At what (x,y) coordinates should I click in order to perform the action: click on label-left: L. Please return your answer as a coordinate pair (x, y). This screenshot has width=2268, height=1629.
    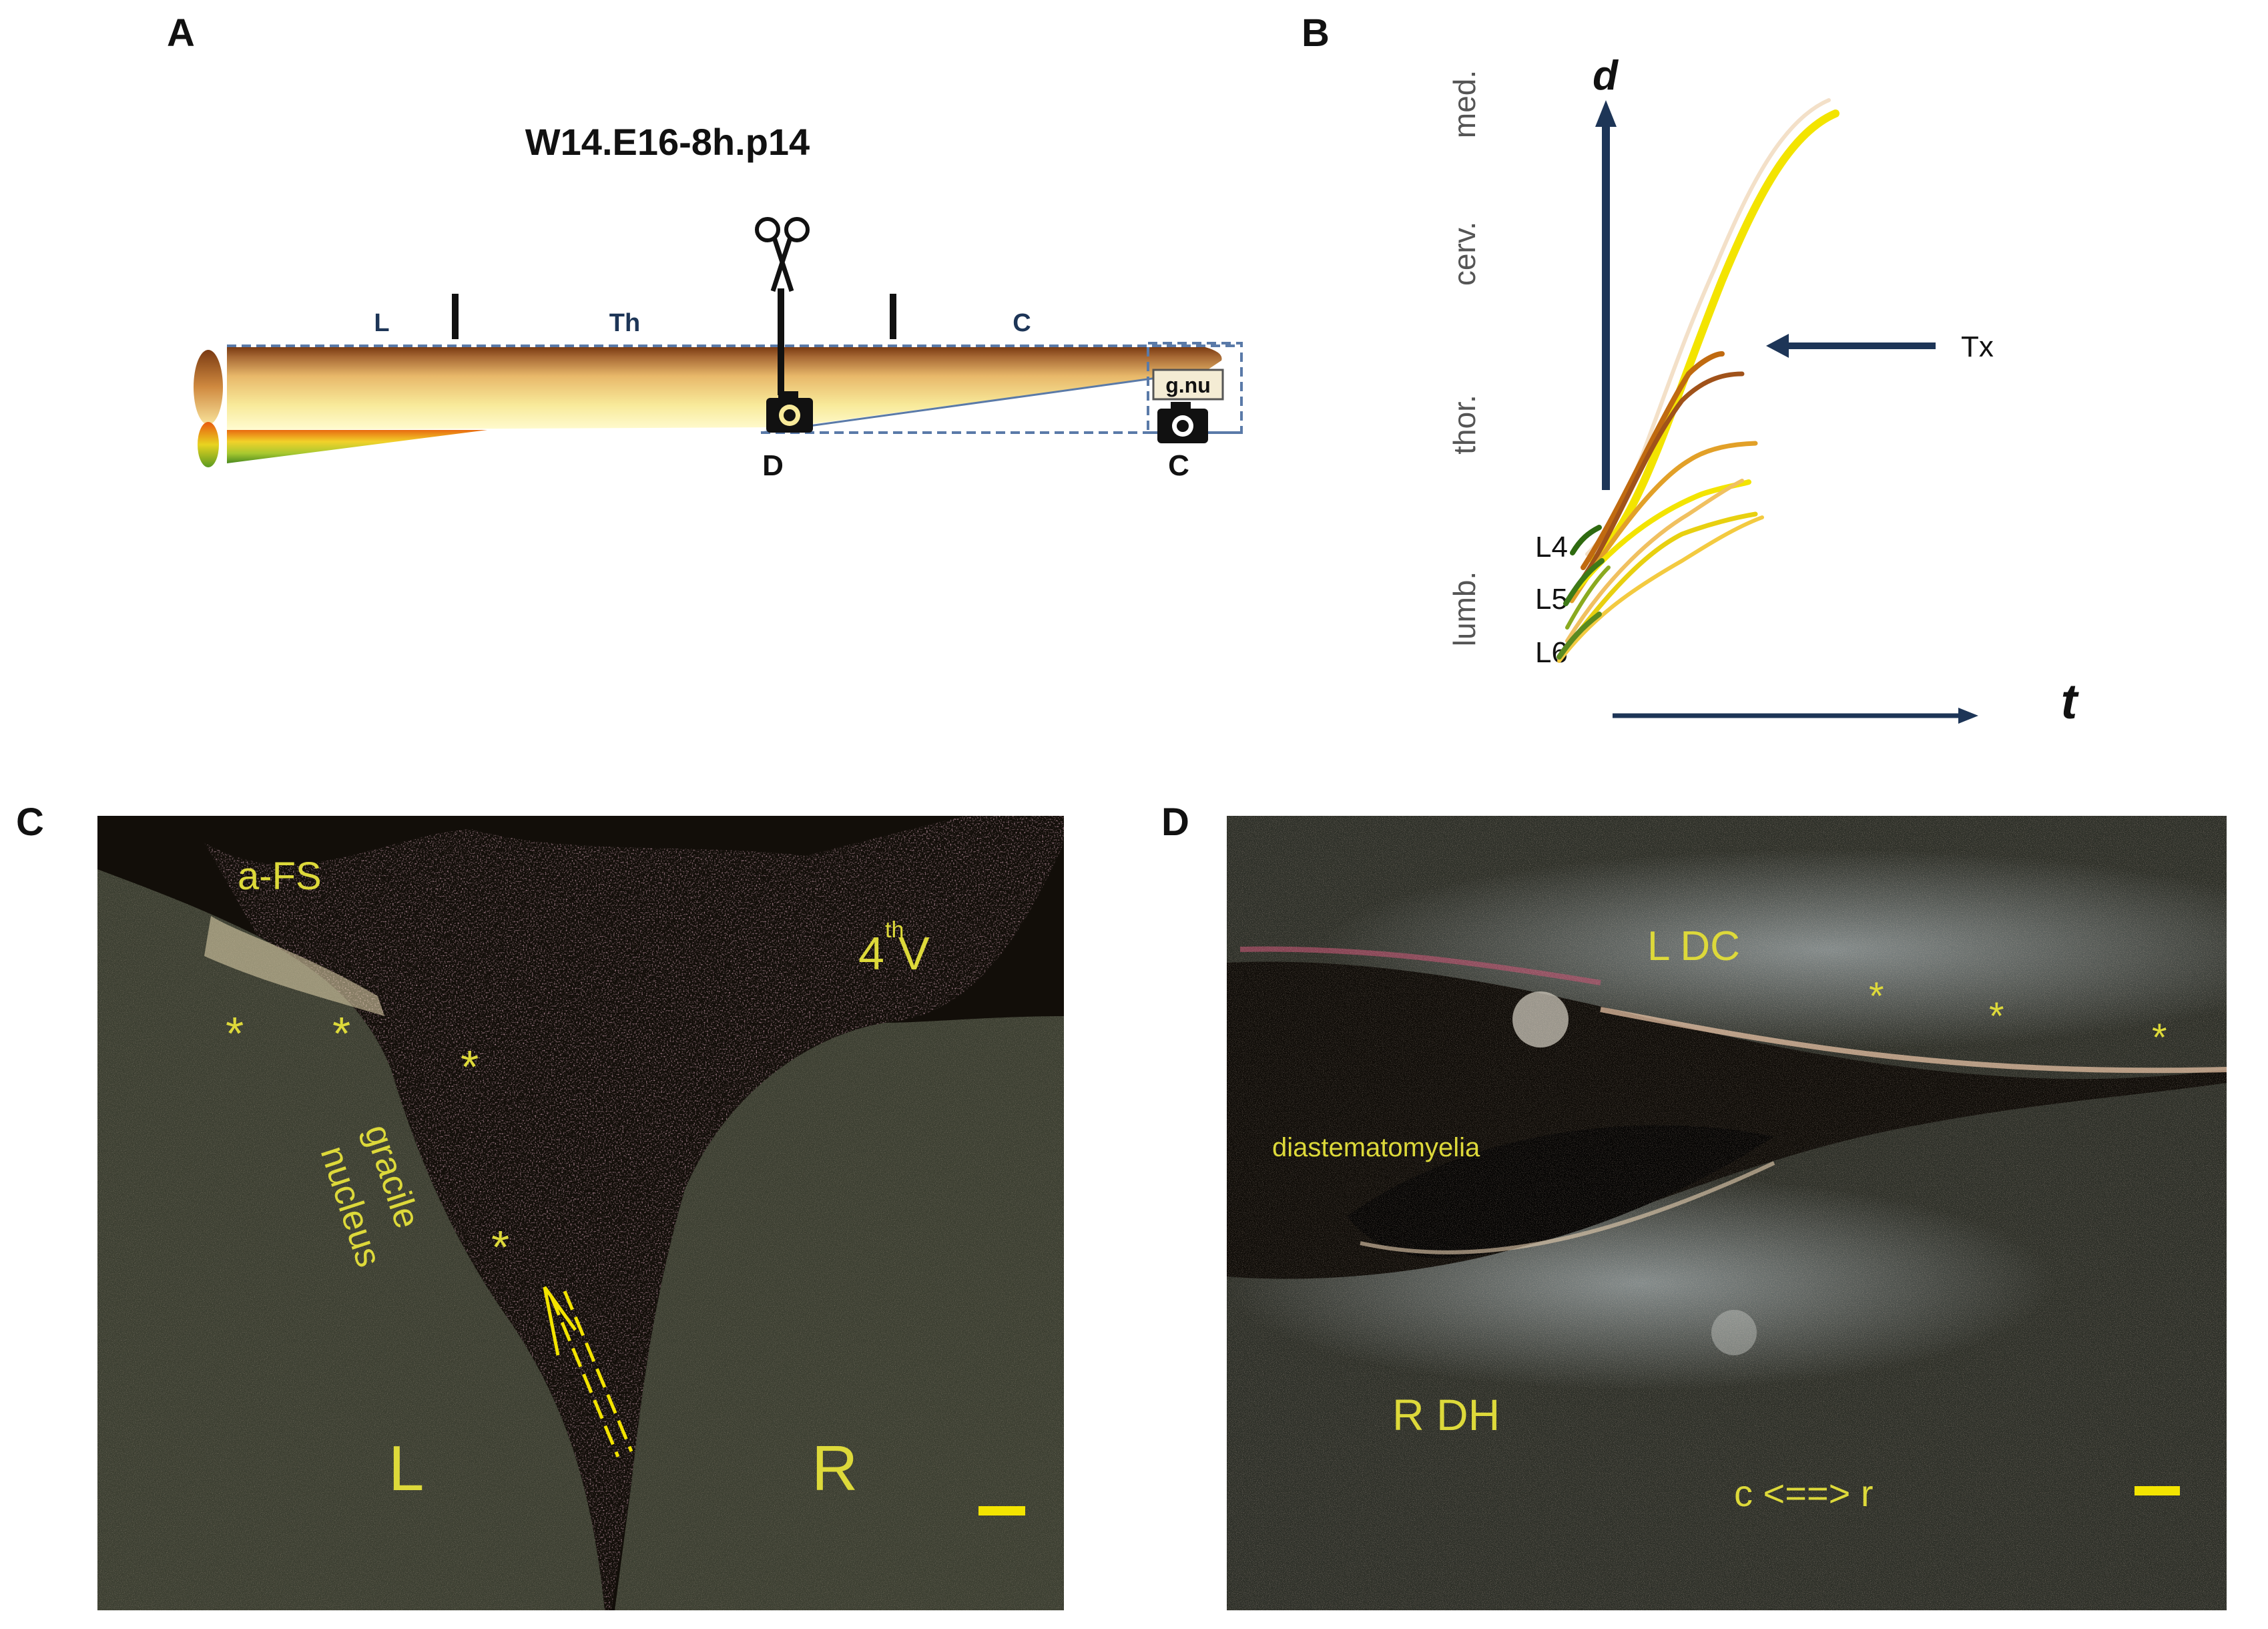
    Looking at the image, I should click on (406, 1469).